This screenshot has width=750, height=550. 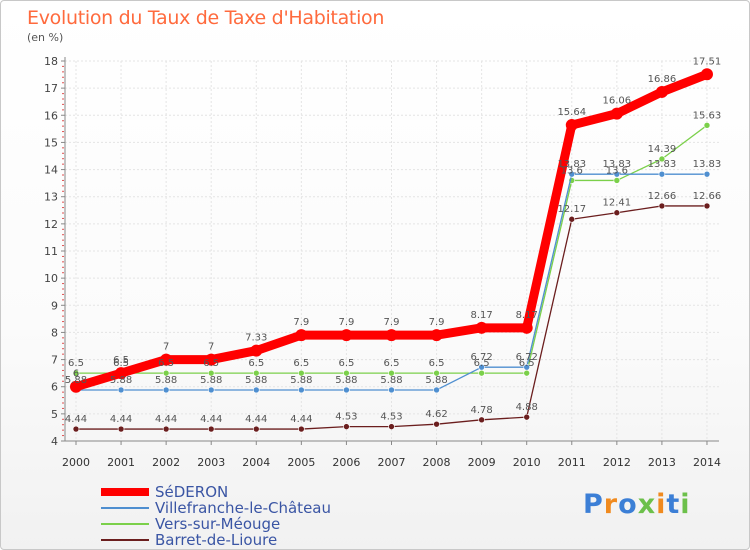 What do you see at coordinates (611, 504) in the screenshot?
I see `logo-letter: r` at bounding box center [611, 504].